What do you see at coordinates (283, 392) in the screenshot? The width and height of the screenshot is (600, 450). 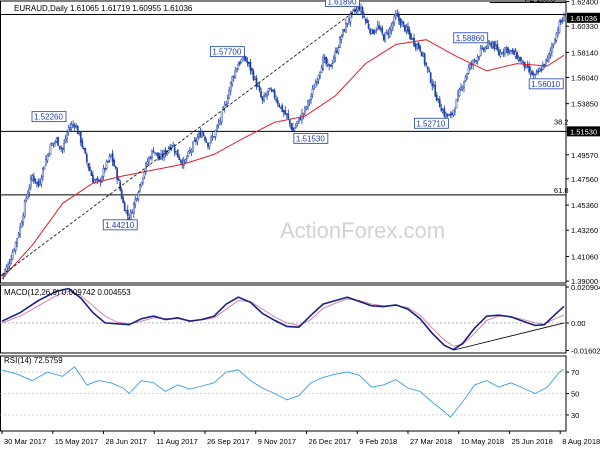 I see `rsi-line` at bounding box center [283, 392].